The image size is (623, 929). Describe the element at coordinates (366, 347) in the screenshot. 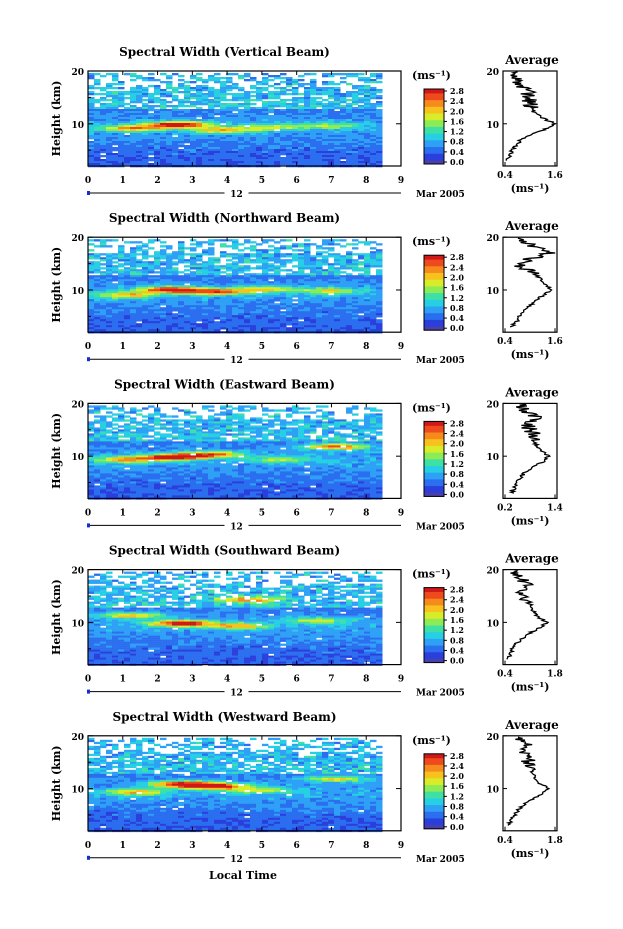

I see `x-tick-label: 8` at that location.